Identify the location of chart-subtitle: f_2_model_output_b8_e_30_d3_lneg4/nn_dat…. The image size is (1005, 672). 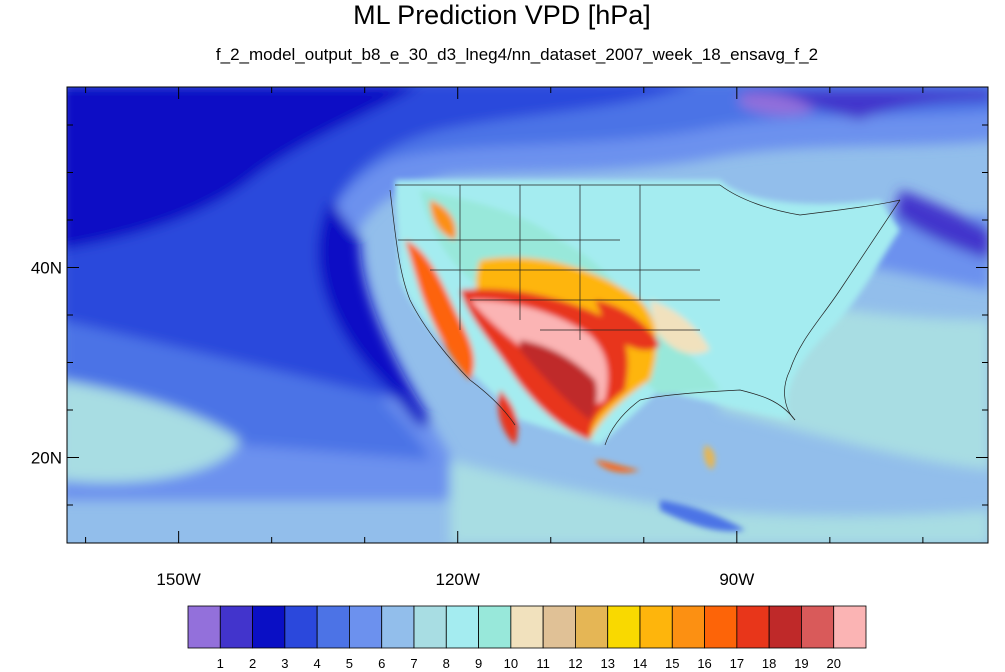
(517, 54).